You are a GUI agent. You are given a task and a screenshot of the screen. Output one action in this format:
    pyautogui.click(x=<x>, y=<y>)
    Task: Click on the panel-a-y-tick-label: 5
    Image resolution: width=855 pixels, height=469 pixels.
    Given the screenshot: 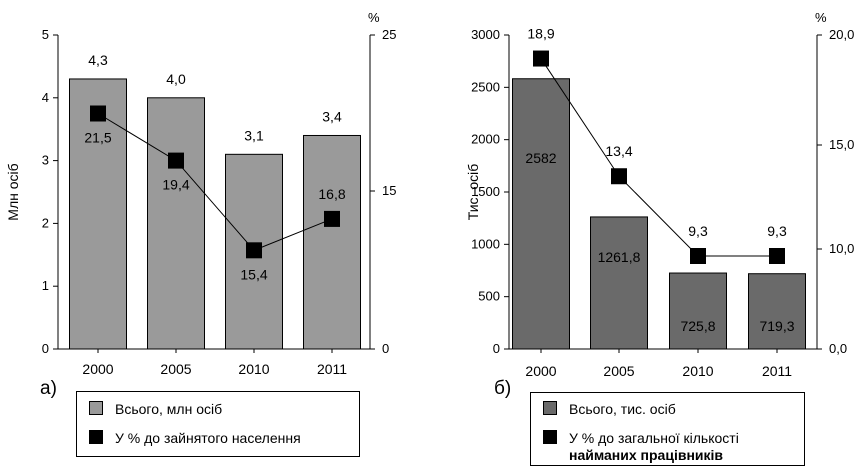 What is the action you would take?
    pyautogui.click(x=45, y=34)
    